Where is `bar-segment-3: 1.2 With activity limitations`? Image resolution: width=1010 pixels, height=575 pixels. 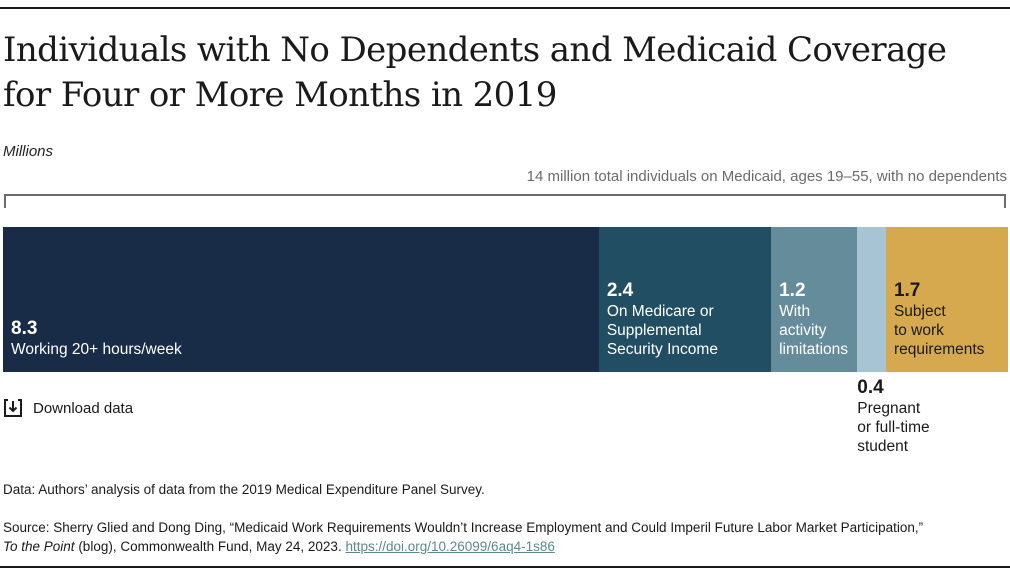
bar-segment-3: 1.2 With activity limitations is located at coordinates (814, 299).